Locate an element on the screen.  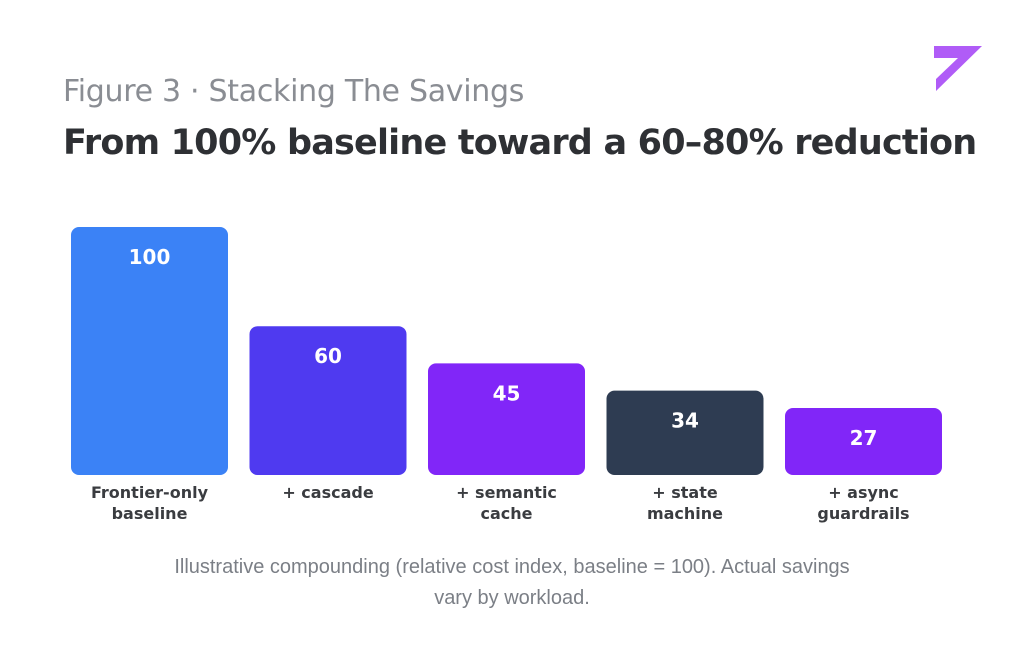
category-label: cache is located at coordinates (506, 513).